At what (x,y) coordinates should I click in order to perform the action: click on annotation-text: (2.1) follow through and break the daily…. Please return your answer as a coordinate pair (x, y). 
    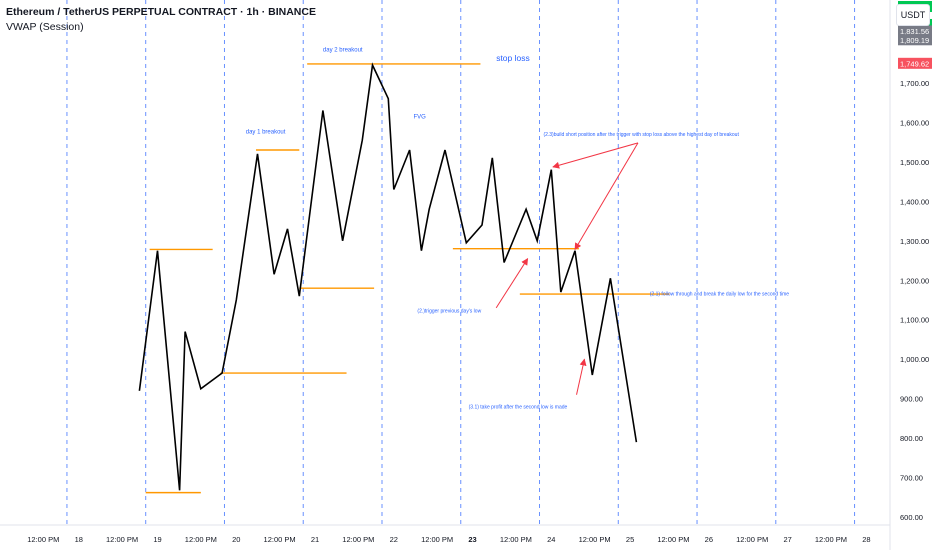
    Looking at the image, I should click on (719, 294).